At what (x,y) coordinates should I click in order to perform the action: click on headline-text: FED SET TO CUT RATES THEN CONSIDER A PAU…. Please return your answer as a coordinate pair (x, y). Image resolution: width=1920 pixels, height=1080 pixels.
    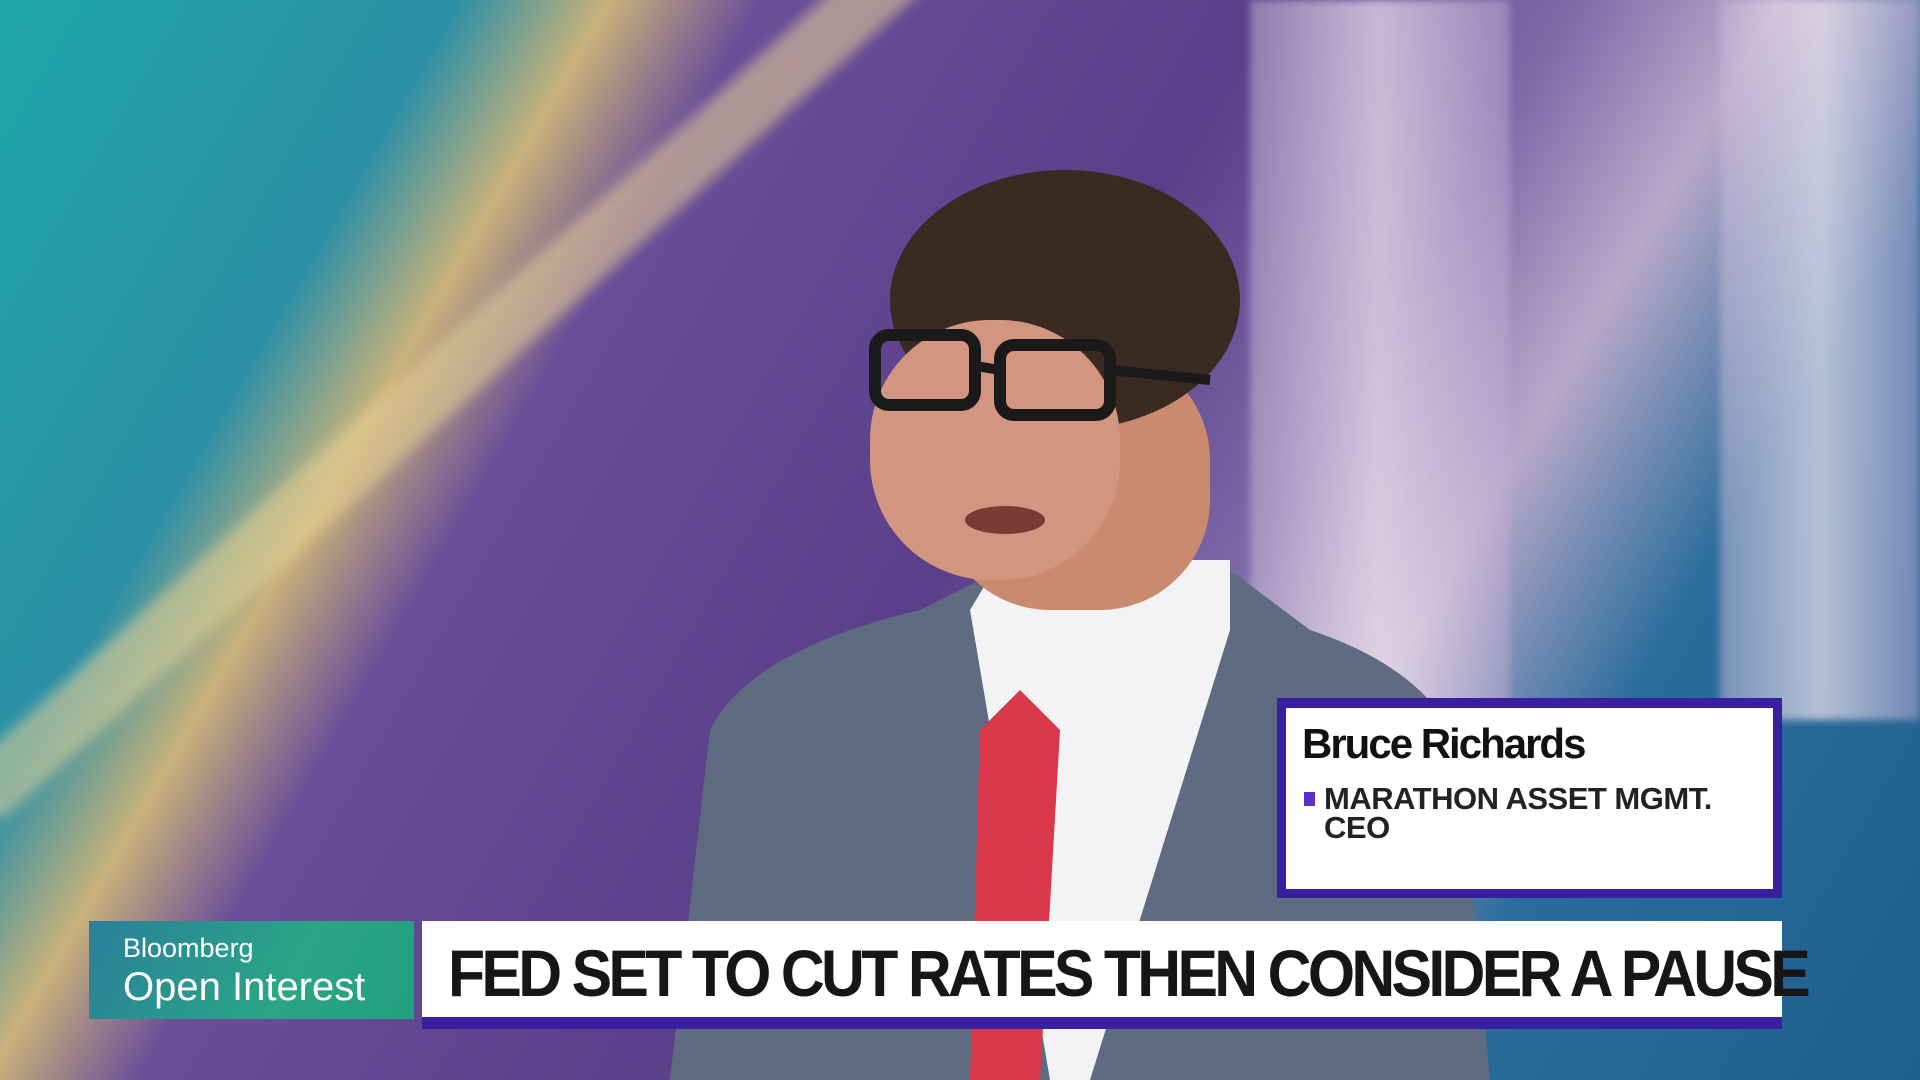
    Looking at the image, I should click on (1129, 973).